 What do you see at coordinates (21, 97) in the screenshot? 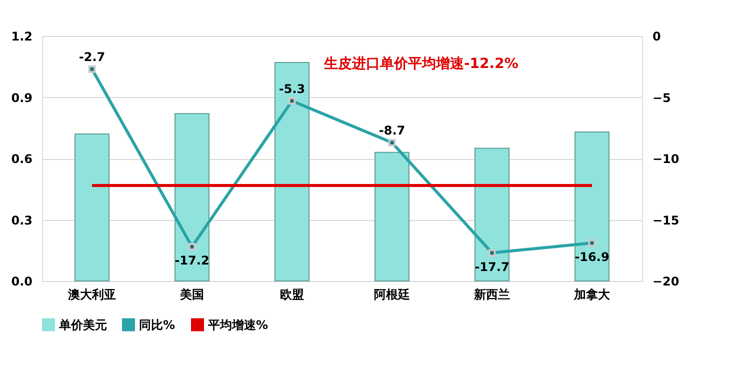
I see `y-tick-label: 0.9` at bounding box center [21, 97].